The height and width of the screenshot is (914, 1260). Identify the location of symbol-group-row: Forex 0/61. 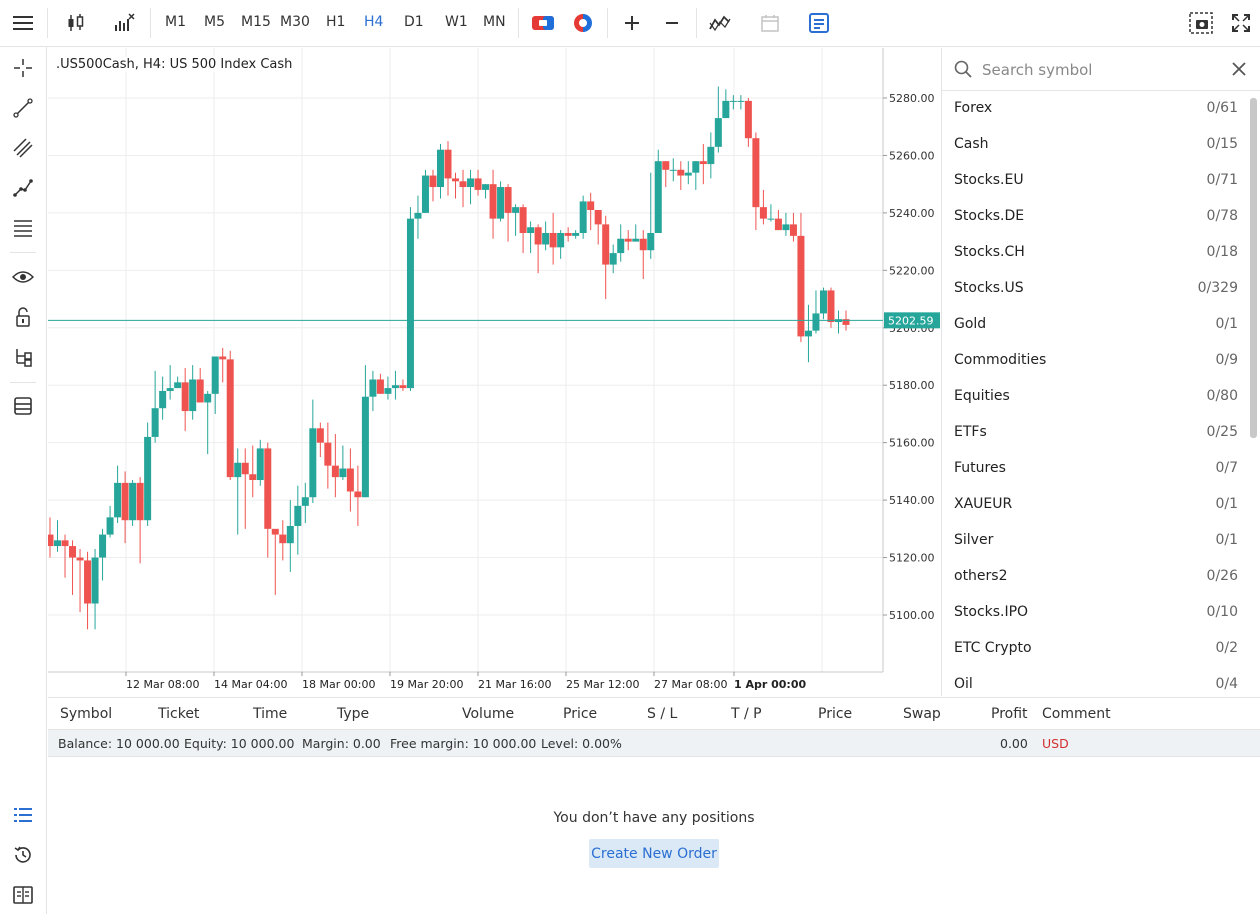
(1095, 109).